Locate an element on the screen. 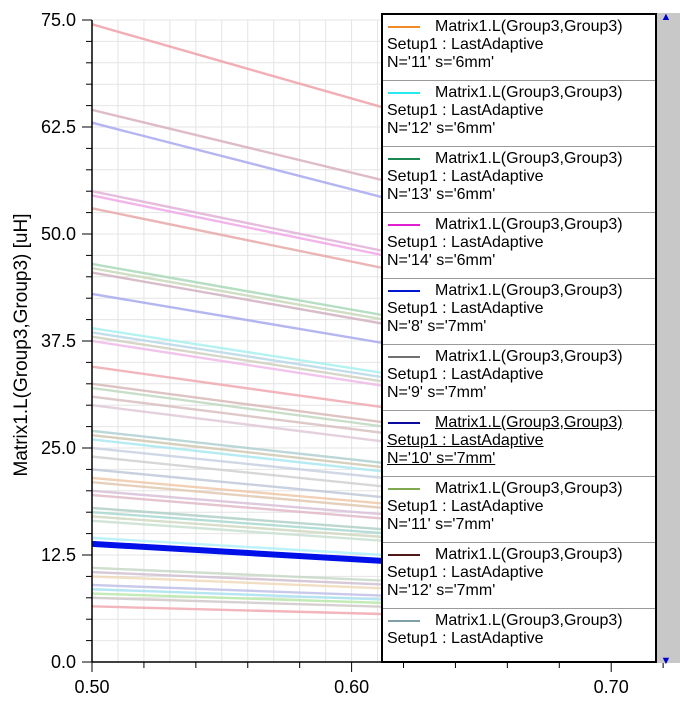 This screenshot has height=702, width=680. x-tick-label: 0.50 is located at coordinates (91, 687).